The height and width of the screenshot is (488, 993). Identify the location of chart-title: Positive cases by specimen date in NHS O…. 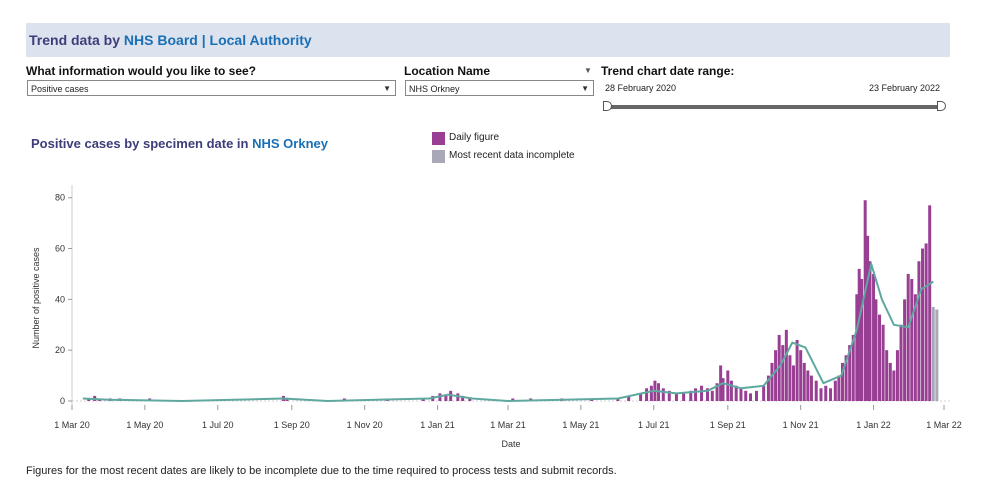
(179, 143).